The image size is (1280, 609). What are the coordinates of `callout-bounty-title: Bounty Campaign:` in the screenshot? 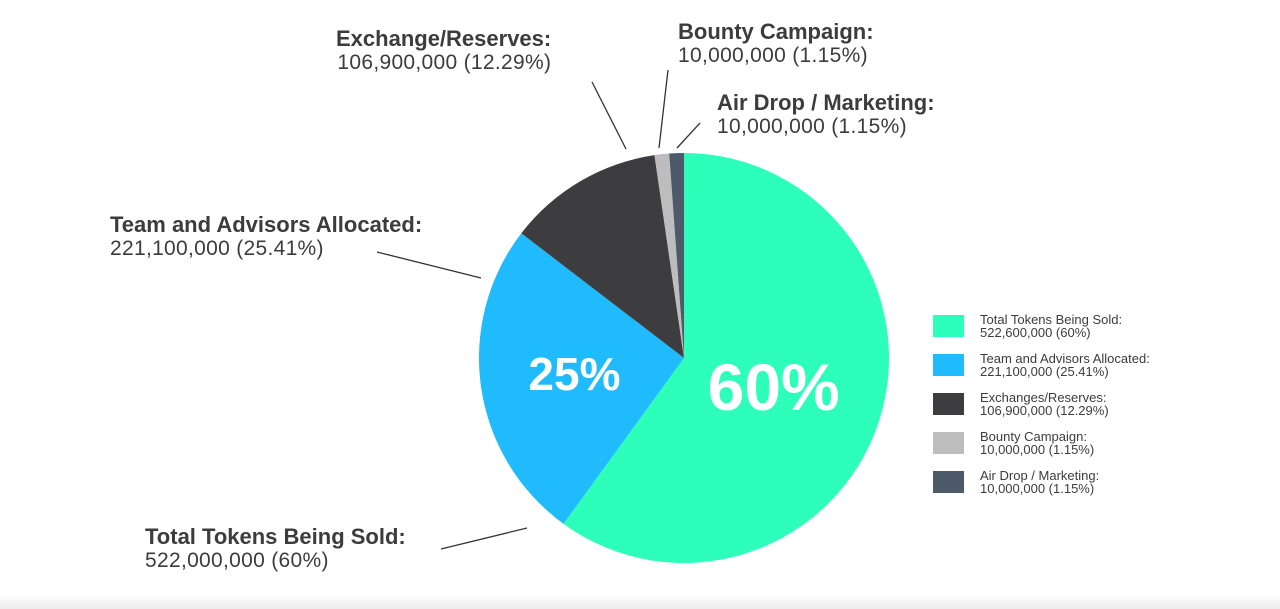 It's located at (776, 31).